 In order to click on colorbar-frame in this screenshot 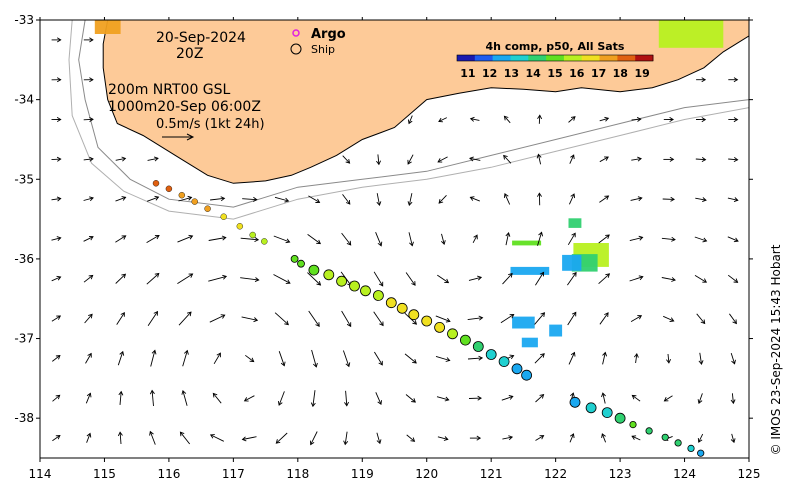, I will do `click(555, 58)`.